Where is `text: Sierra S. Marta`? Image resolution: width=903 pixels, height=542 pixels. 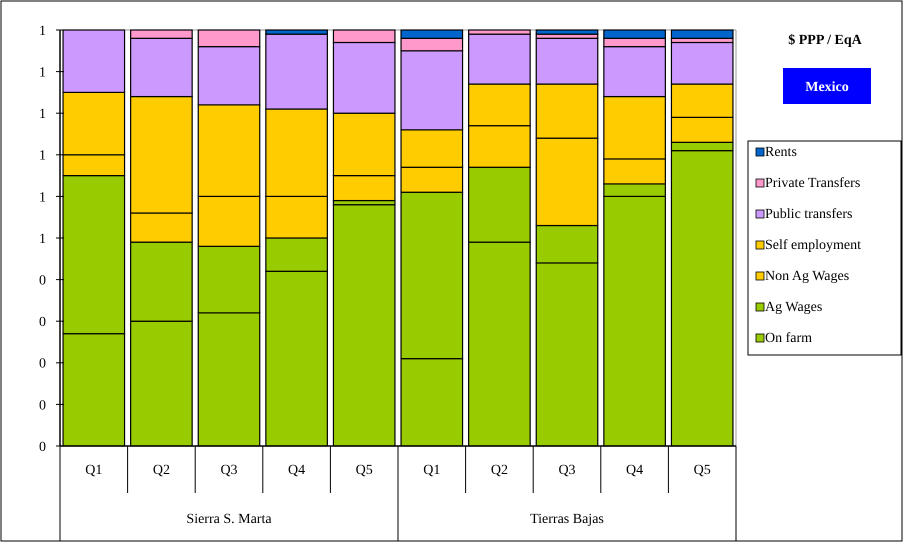 text: Sierra S. Marta is located at coordinates (229, 519).